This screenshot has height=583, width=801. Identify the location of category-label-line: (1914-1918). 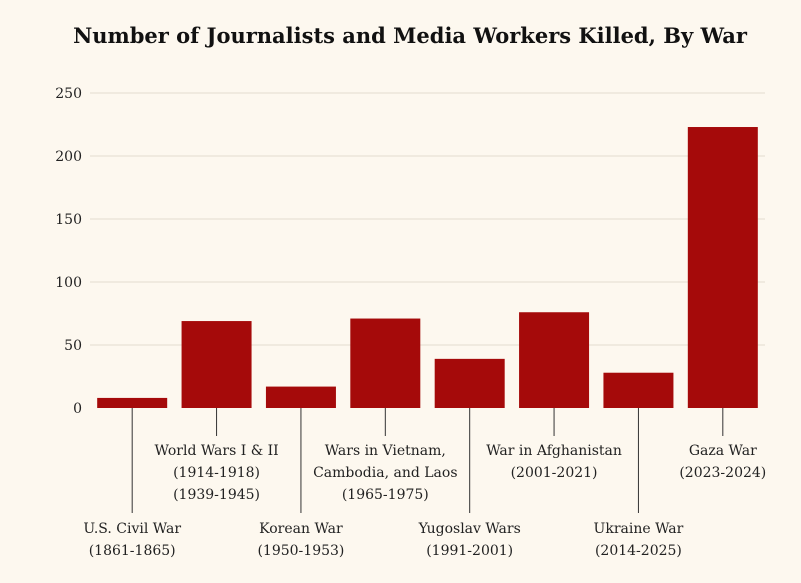
(216, 473).